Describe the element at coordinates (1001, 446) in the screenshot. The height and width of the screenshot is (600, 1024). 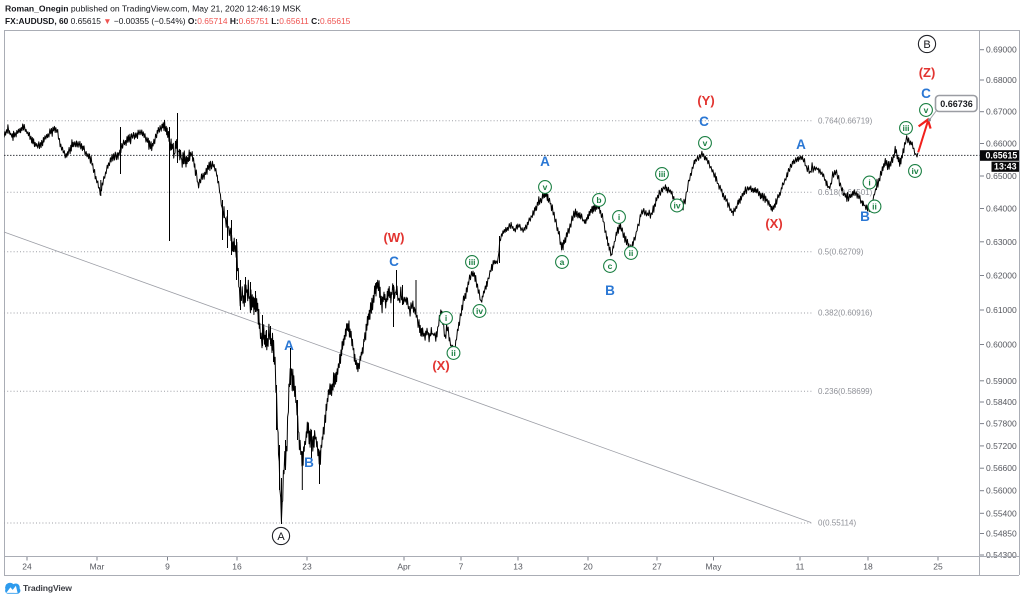
I see `svg-text: 0.57200` at that location.